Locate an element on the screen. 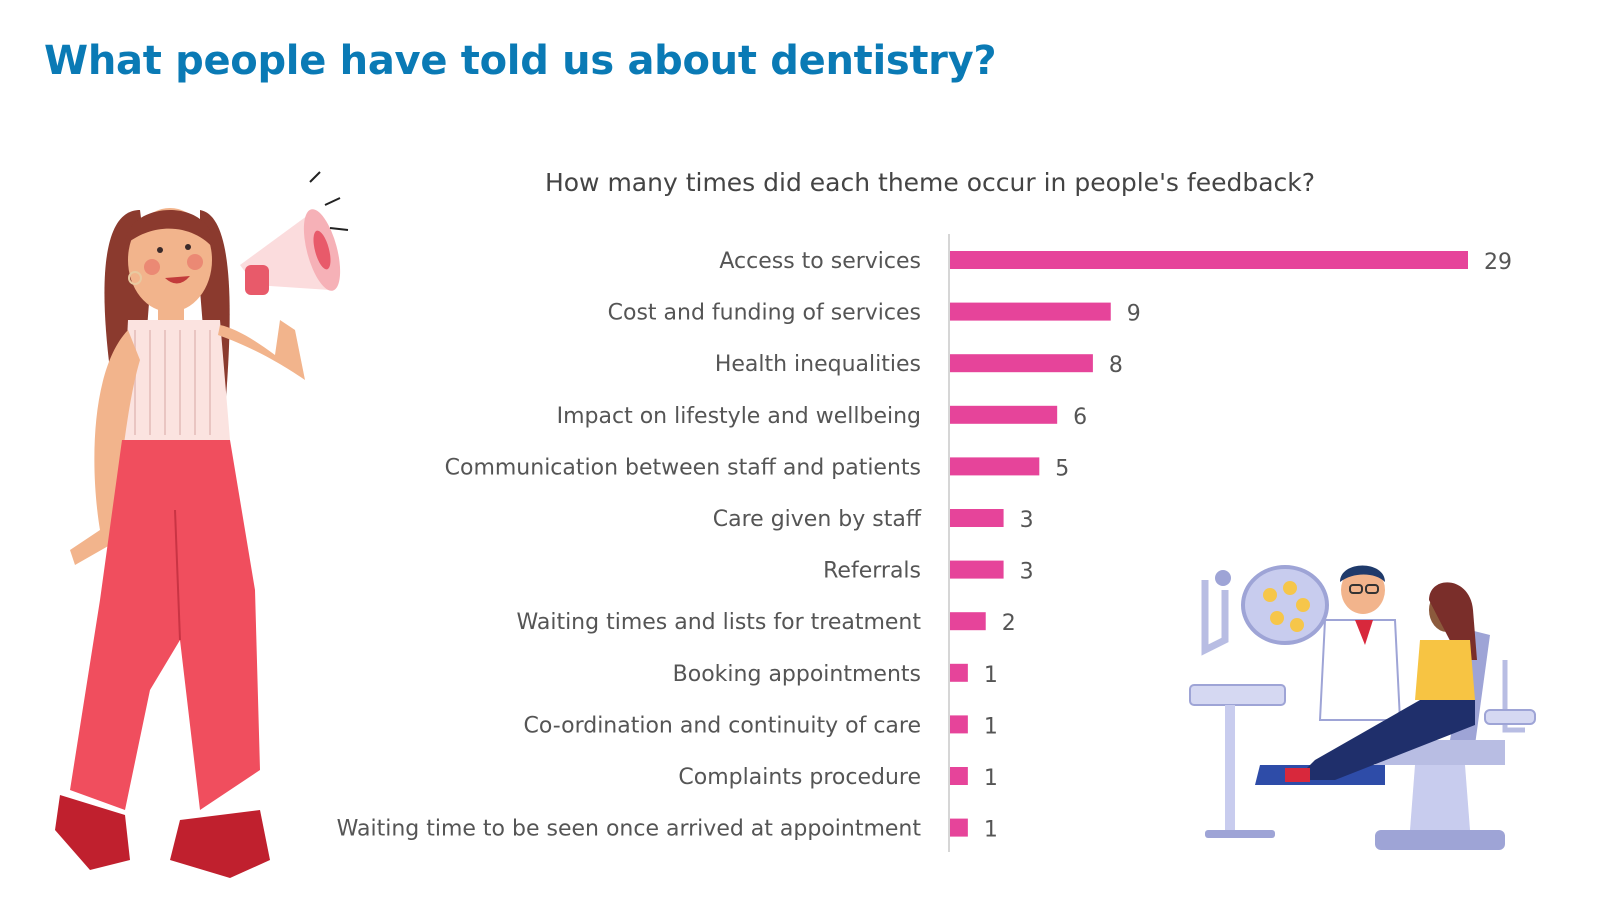  data-label: 6 is located at coordinates (1080, 417).